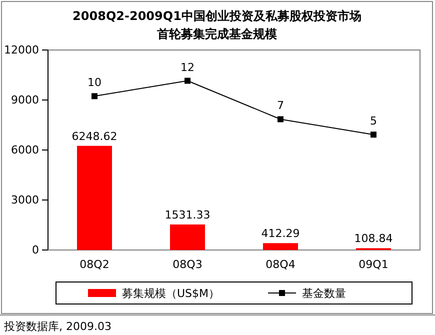 The image size is (435, 335). Describe the element at coordinates (171, 293) in the screenshot. I see `legend-label: 募集规模（US$M）` at that location.